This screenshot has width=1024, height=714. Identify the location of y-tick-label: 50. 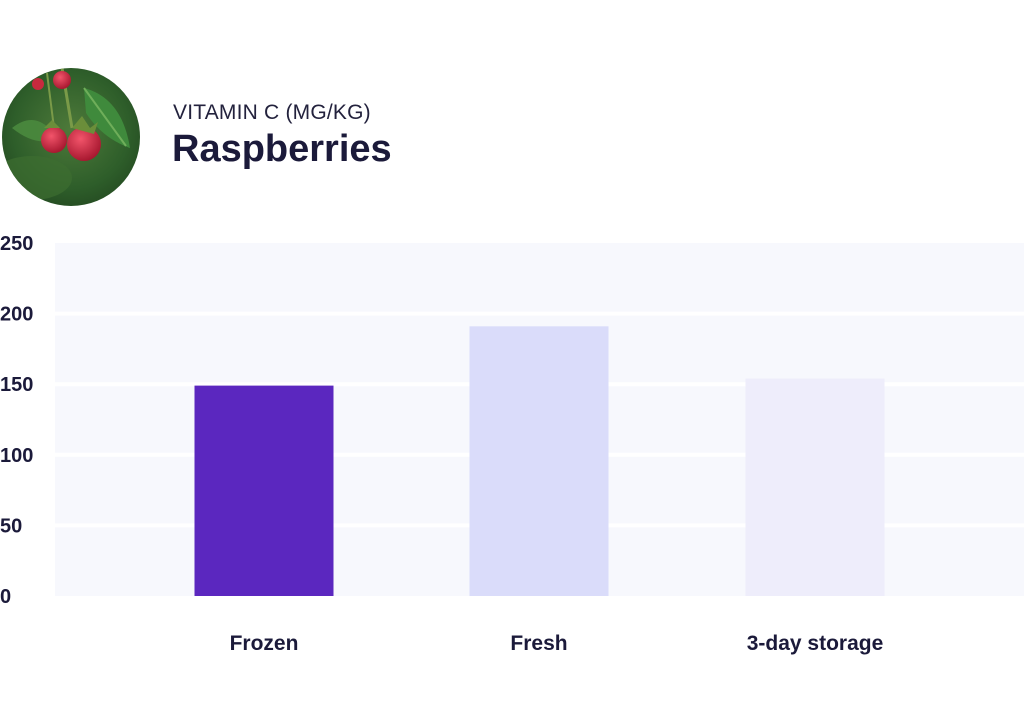
(11, 526).